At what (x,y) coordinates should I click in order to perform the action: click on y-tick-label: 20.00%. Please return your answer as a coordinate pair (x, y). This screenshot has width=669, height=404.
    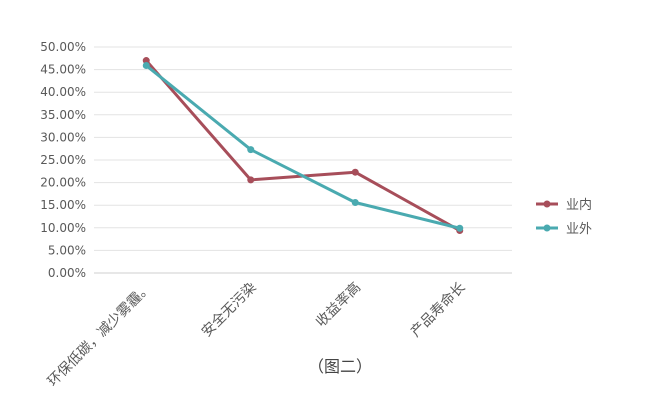
    Looking at the image, I should click on (63, 183).